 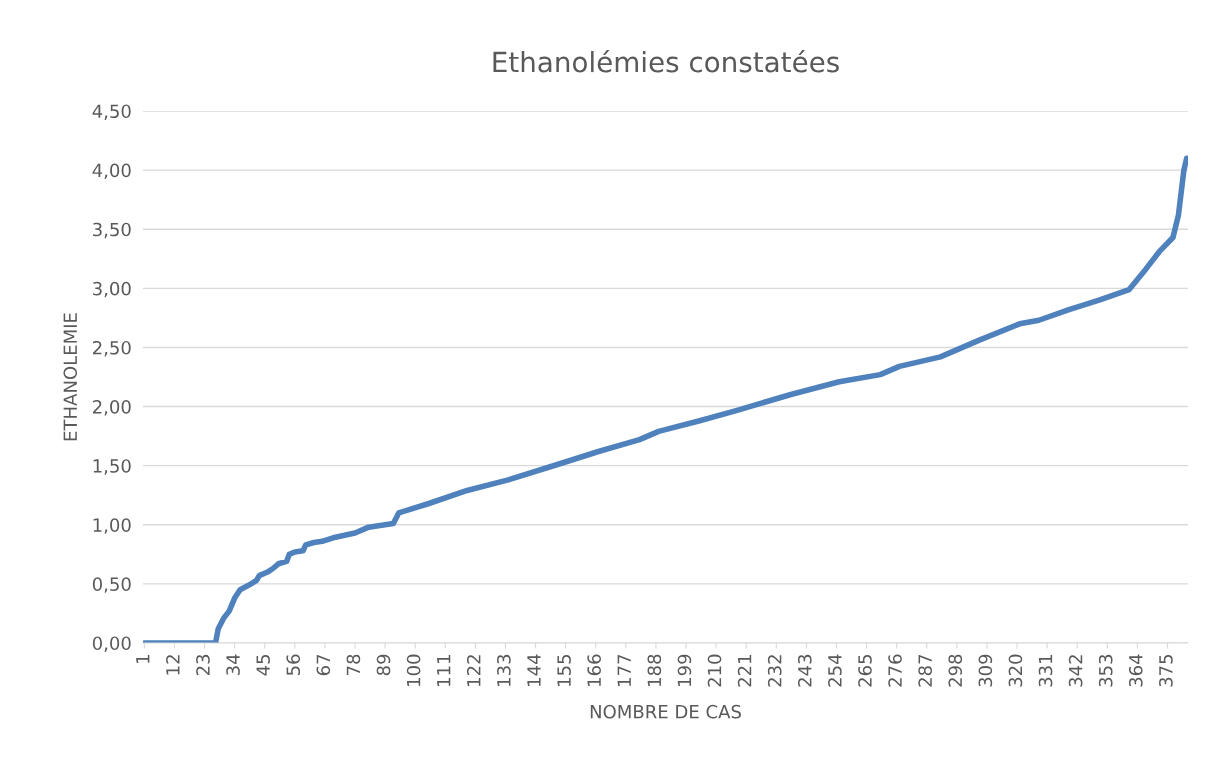 What do you see at coordinates (111, 585) in the screenshot?
I see `y-tick-label: 0,50` at bounding box center [111, 585].